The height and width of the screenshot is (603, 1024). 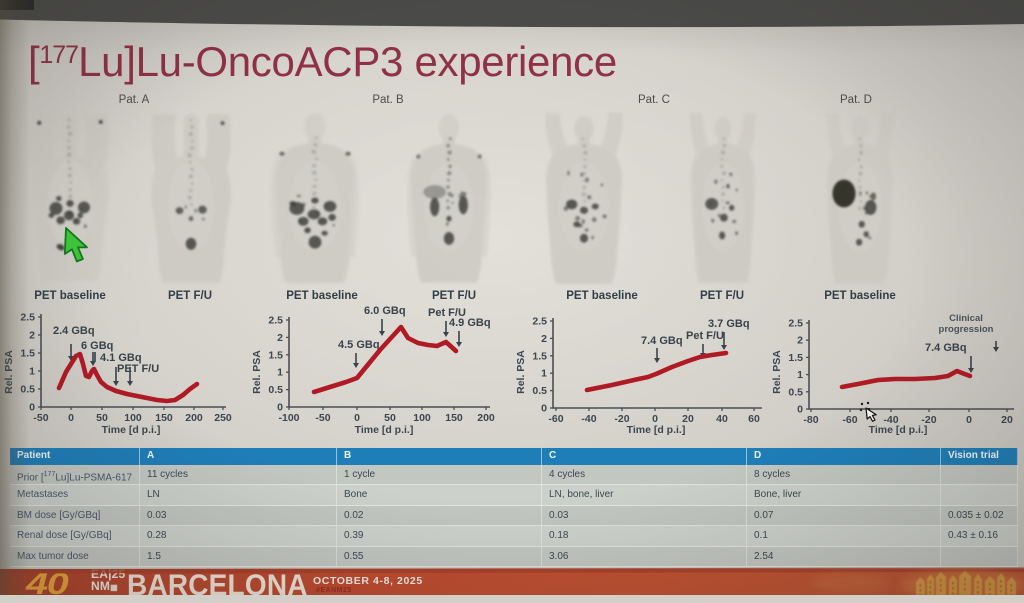 I want to click on svg-text: Clinical, so click(x=966, y=318).